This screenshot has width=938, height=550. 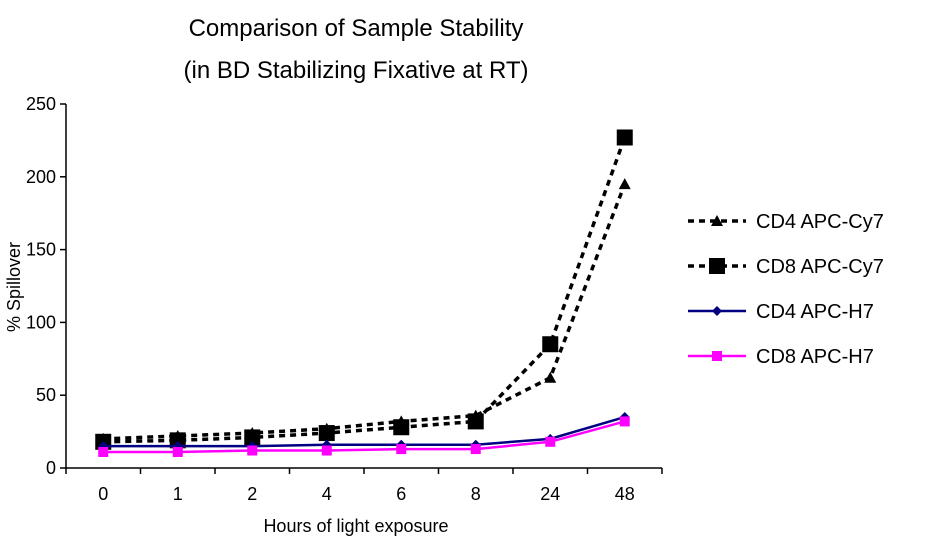 What do you see at coordinates (41, 322) in the screenshot?
I see `y-tick-label: 100` at bounding box center [41, 322].